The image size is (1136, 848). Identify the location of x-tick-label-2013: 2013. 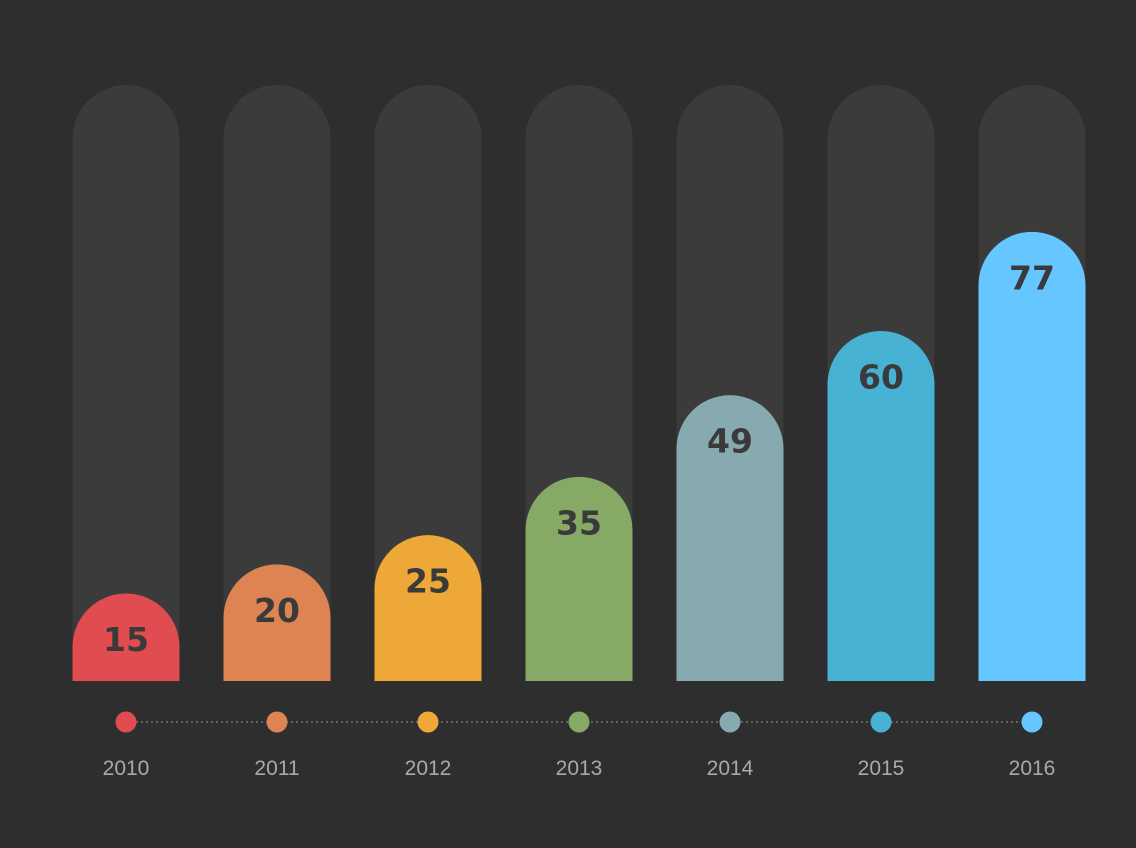
(579, 768).